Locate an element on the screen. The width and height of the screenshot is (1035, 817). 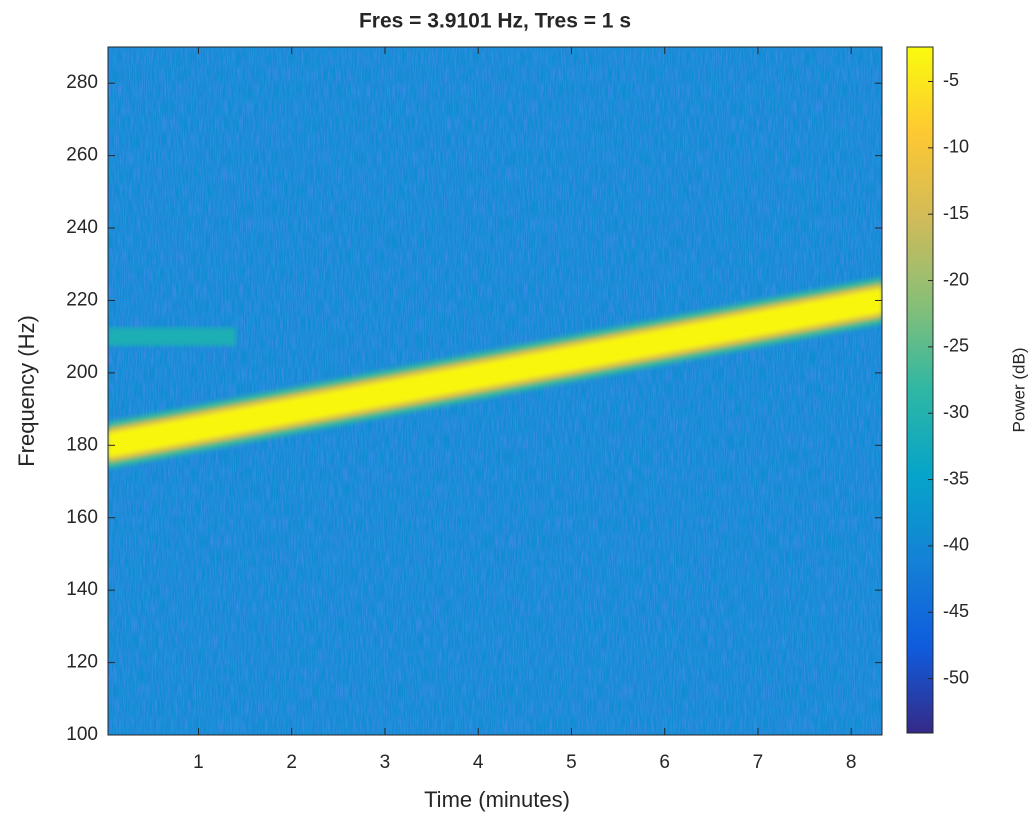
x-tick-label: 1 is located at coordinates (198, 762).